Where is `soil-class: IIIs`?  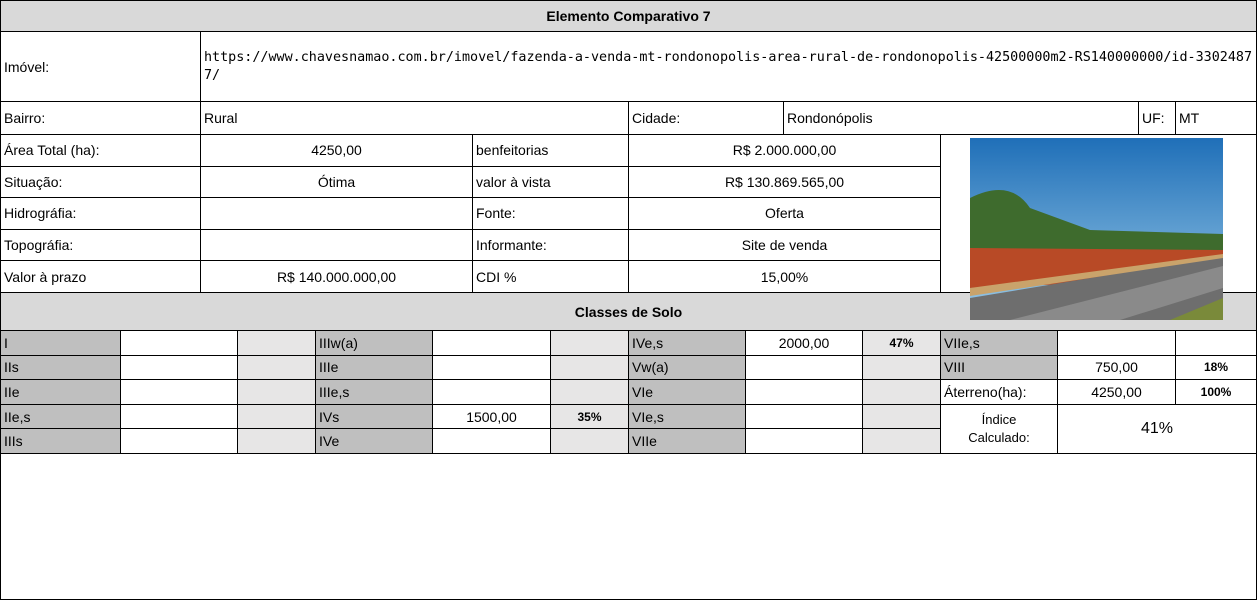
soil-class: IIIs is located at coordinates (13, 441).